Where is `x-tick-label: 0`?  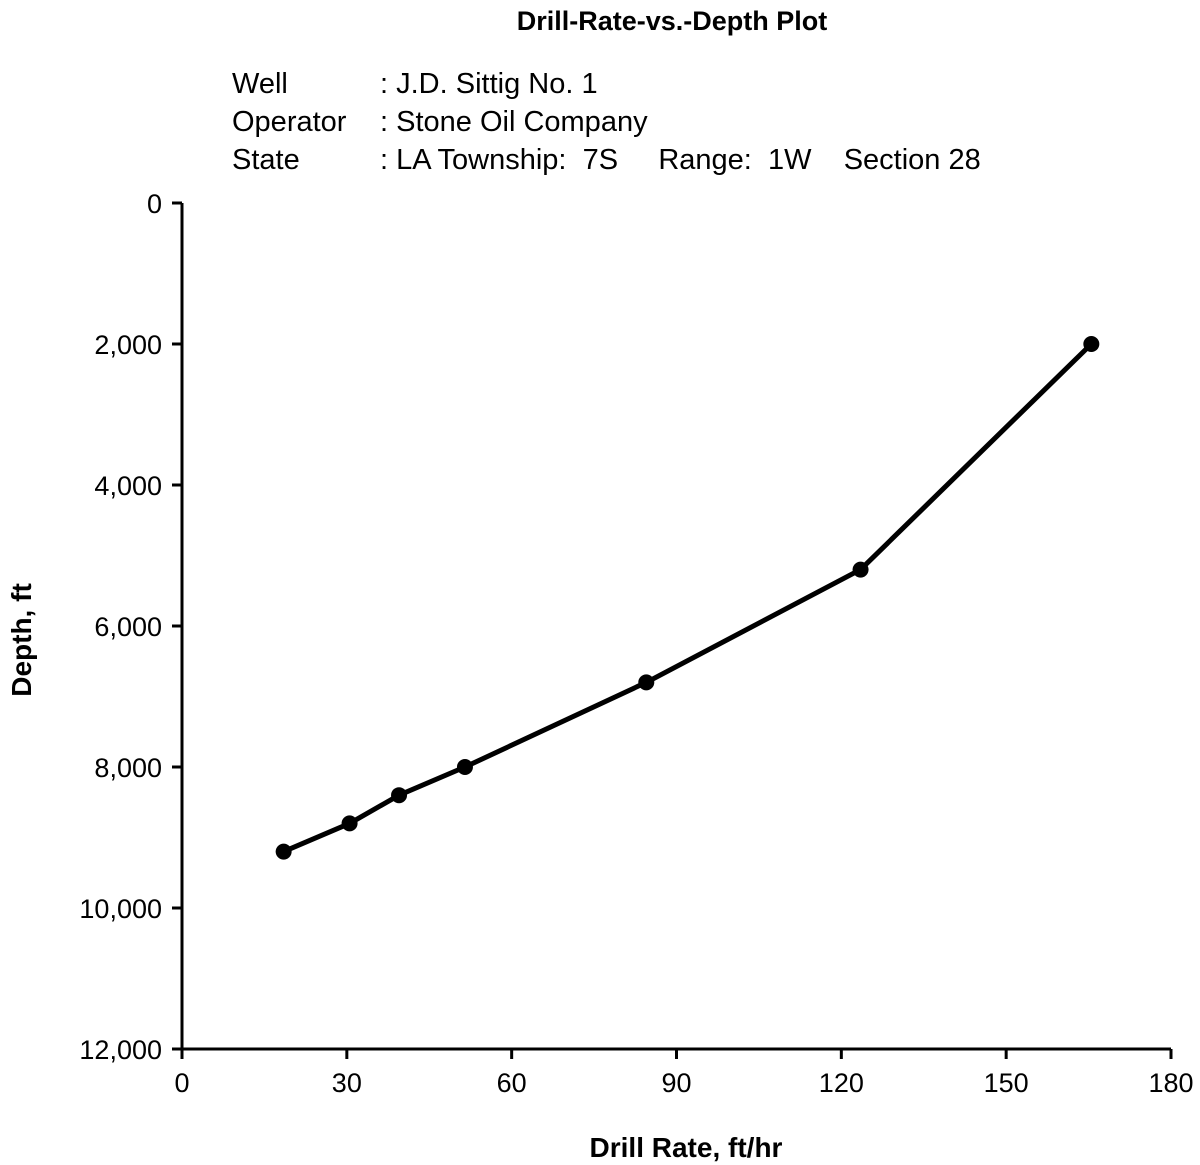
x-tick-label: 0 is located at coordinates (181, 1083).